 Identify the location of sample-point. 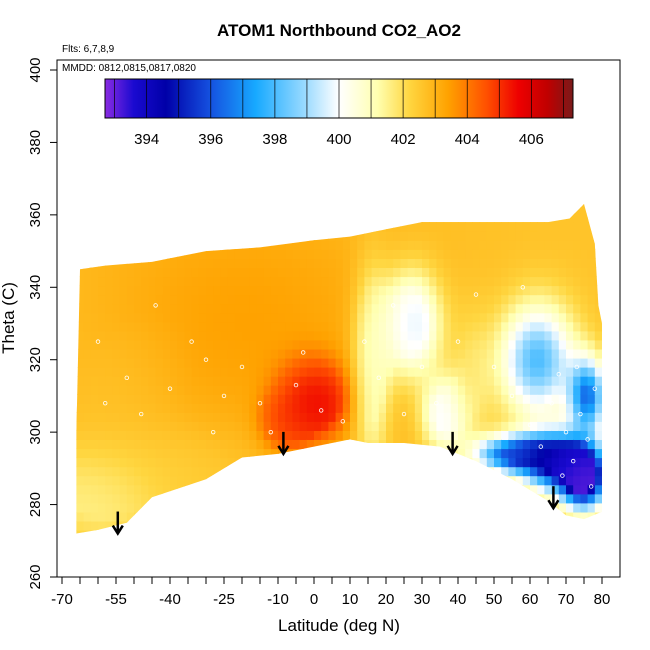
(224, 396).